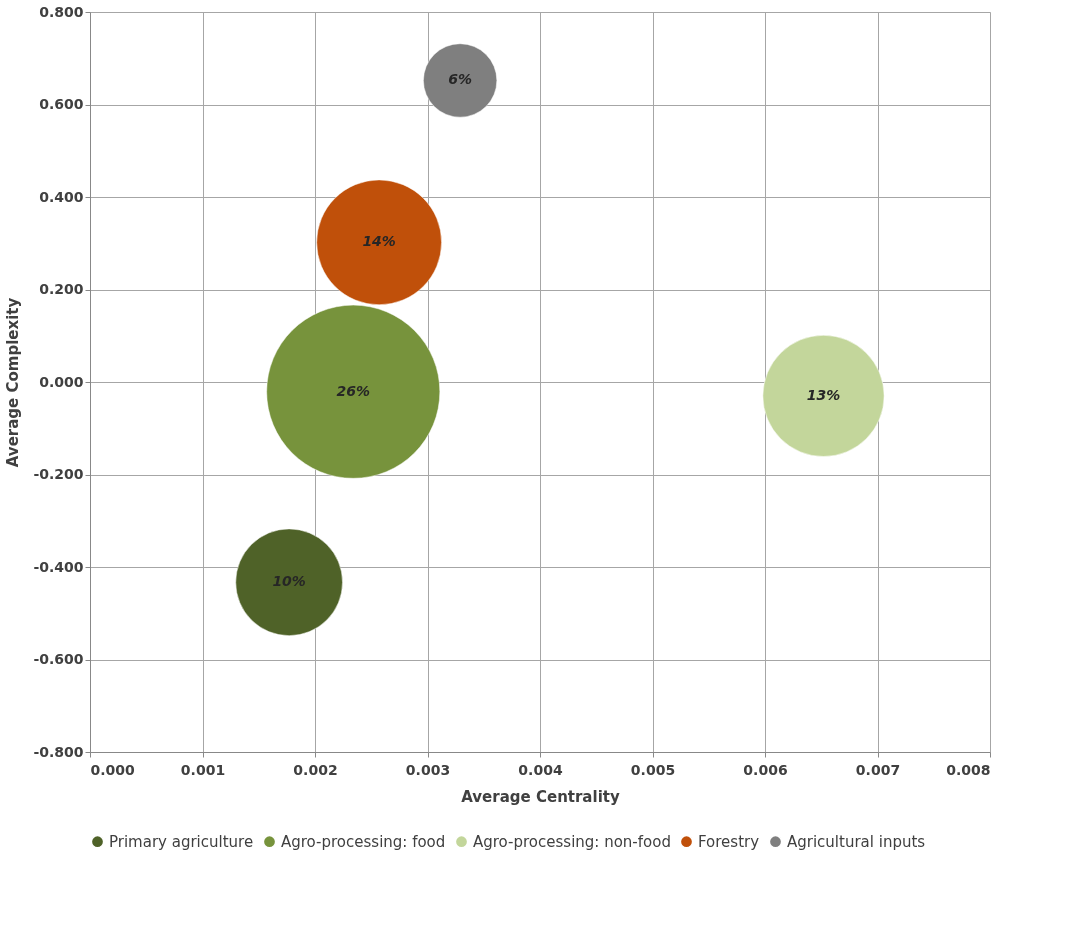 The image size is (1087, 929). What do you see at coordinates (58, 566) in the screenshot?
I see `y-tick-label: -0.400` at bounding box center [58, 566].